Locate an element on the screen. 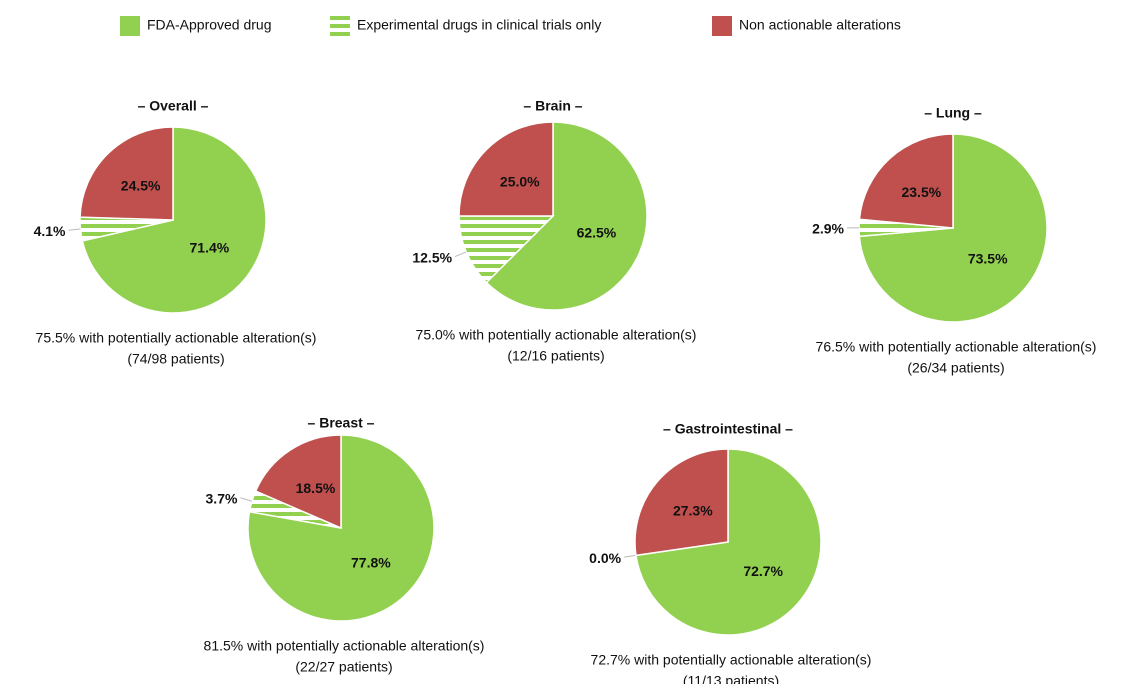  data-label: 4.1% is located at coordinates (50, 231).